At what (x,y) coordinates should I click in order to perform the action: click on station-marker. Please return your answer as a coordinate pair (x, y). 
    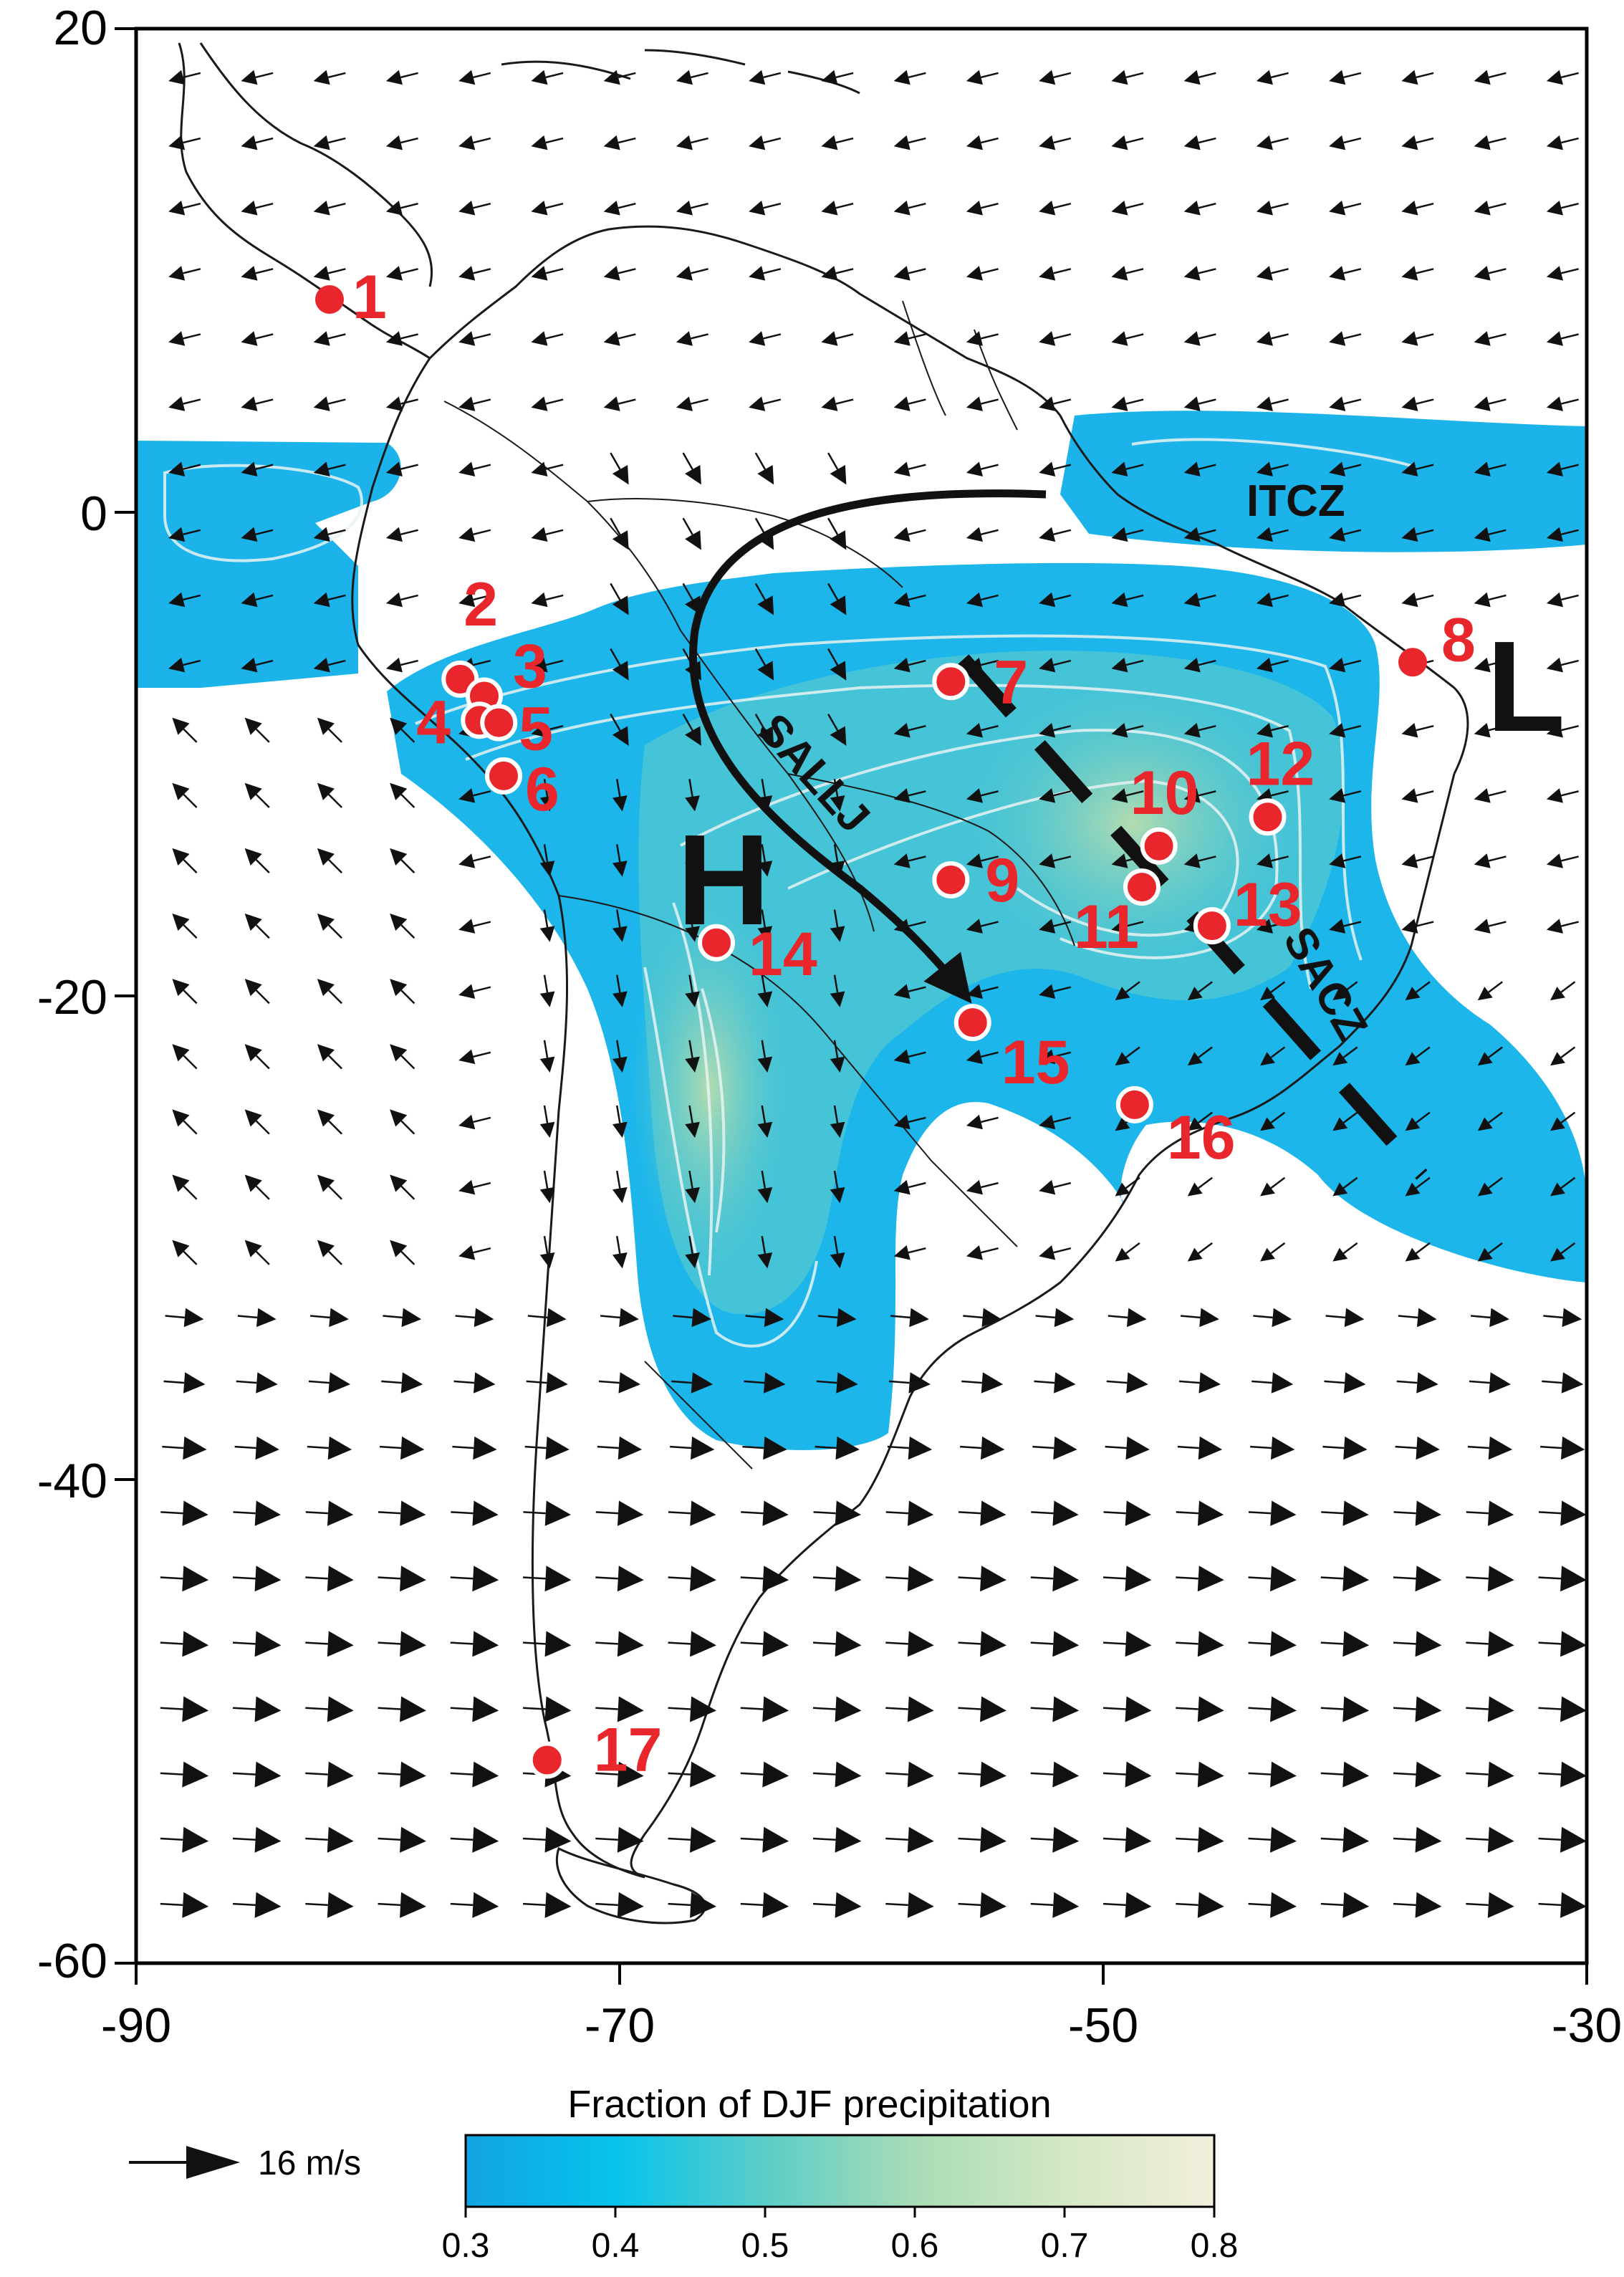
    Looking at the image, I should click on (716, 943).